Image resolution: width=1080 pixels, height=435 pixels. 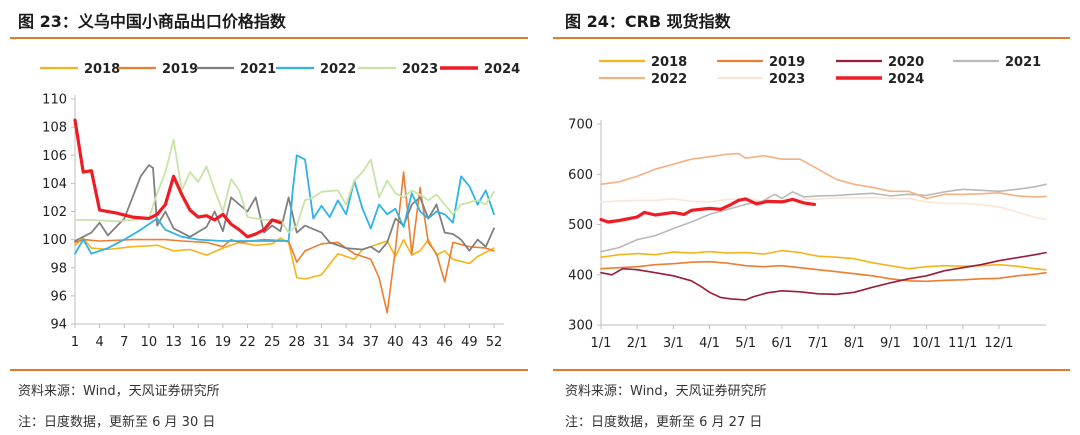 I want to click on y-tick-label: 94, so click(x=58, y=325).